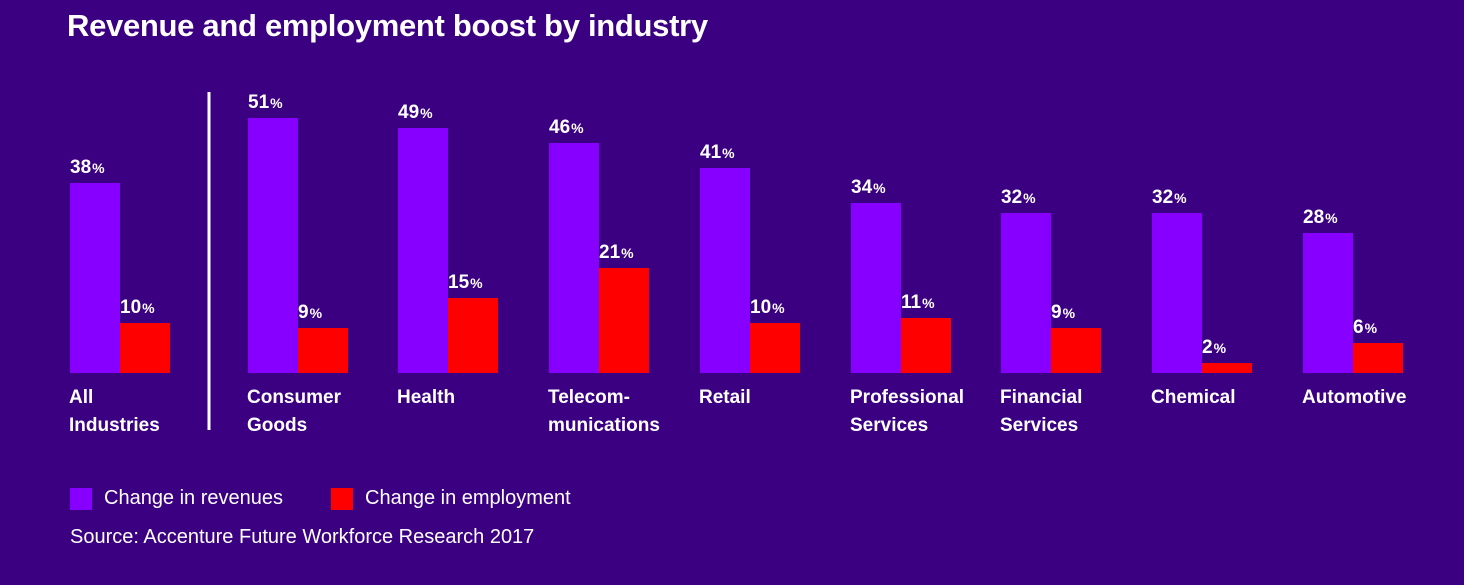 Image resolution: width=1464 pixels, height=585 pixels. What do you see at coordinates (918, 302) in the screenshot?
I see `data-label-employment: 11%` at bounding box center [918, 302].